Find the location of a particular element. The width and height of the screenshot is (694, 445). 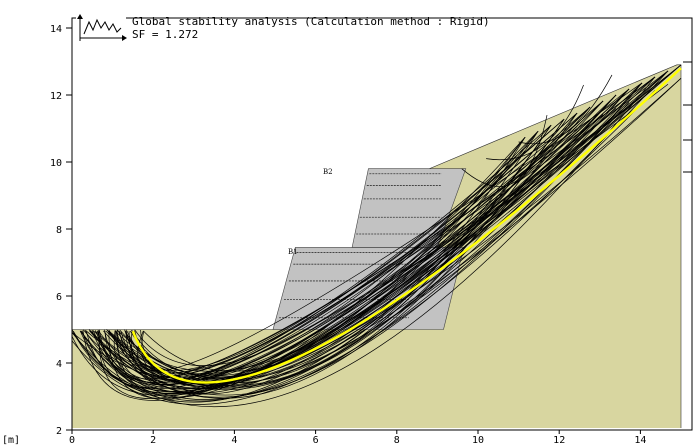

x-tick-label: 10 is located at coordinates (478, 440).